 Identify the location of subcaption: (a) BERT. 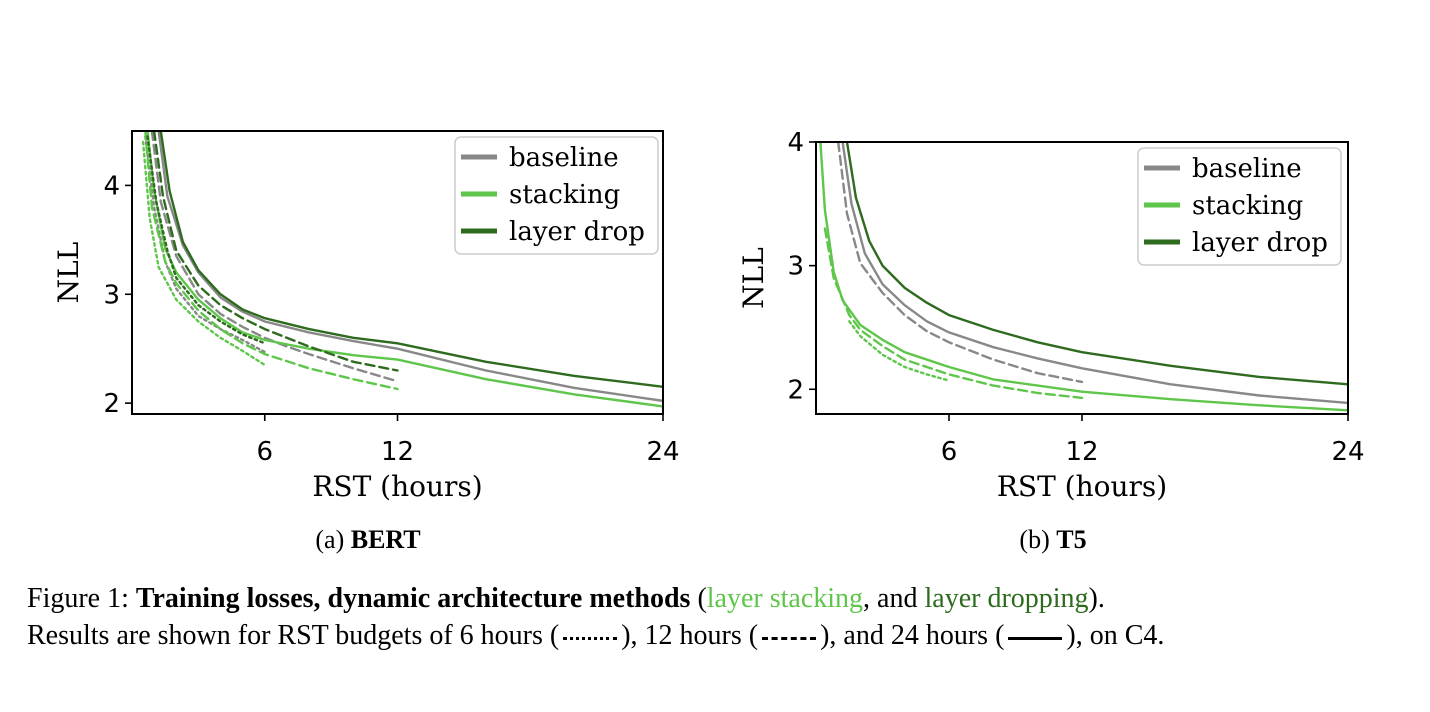
(367, 539).